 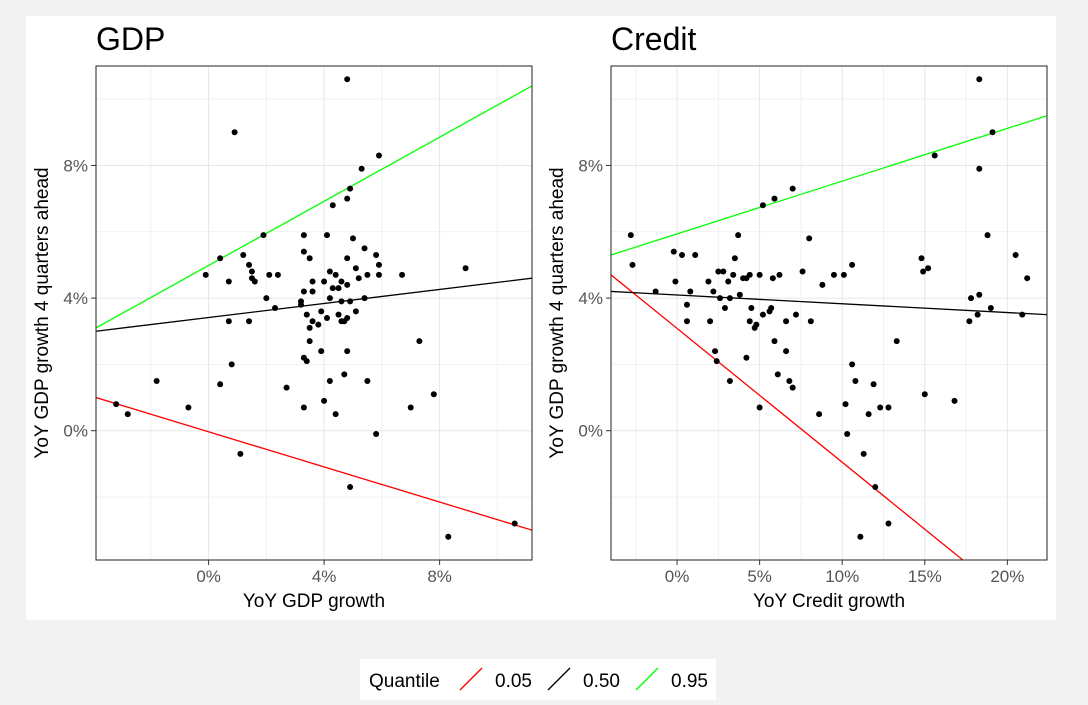 What do you see at coordinates (829, 185) in the screenshot?
I see `credit-quantile-line-0.95` at bounding box center [829, 185].